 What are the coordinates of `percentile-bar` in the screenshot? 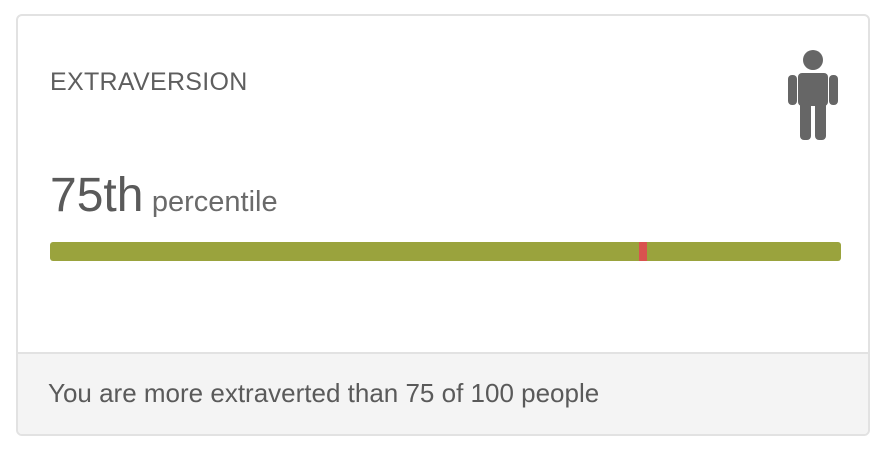 It's located at (445, 251).